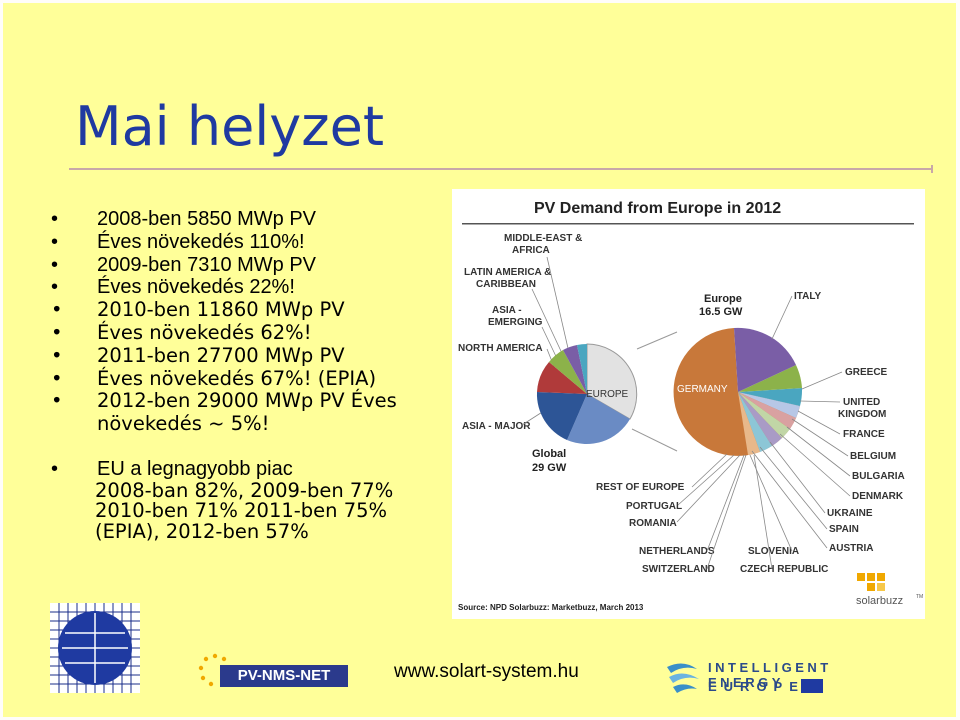  Describe the element at coordinates (808, 296) in the screenshot. I see `label-italy: ITALY` at that location.